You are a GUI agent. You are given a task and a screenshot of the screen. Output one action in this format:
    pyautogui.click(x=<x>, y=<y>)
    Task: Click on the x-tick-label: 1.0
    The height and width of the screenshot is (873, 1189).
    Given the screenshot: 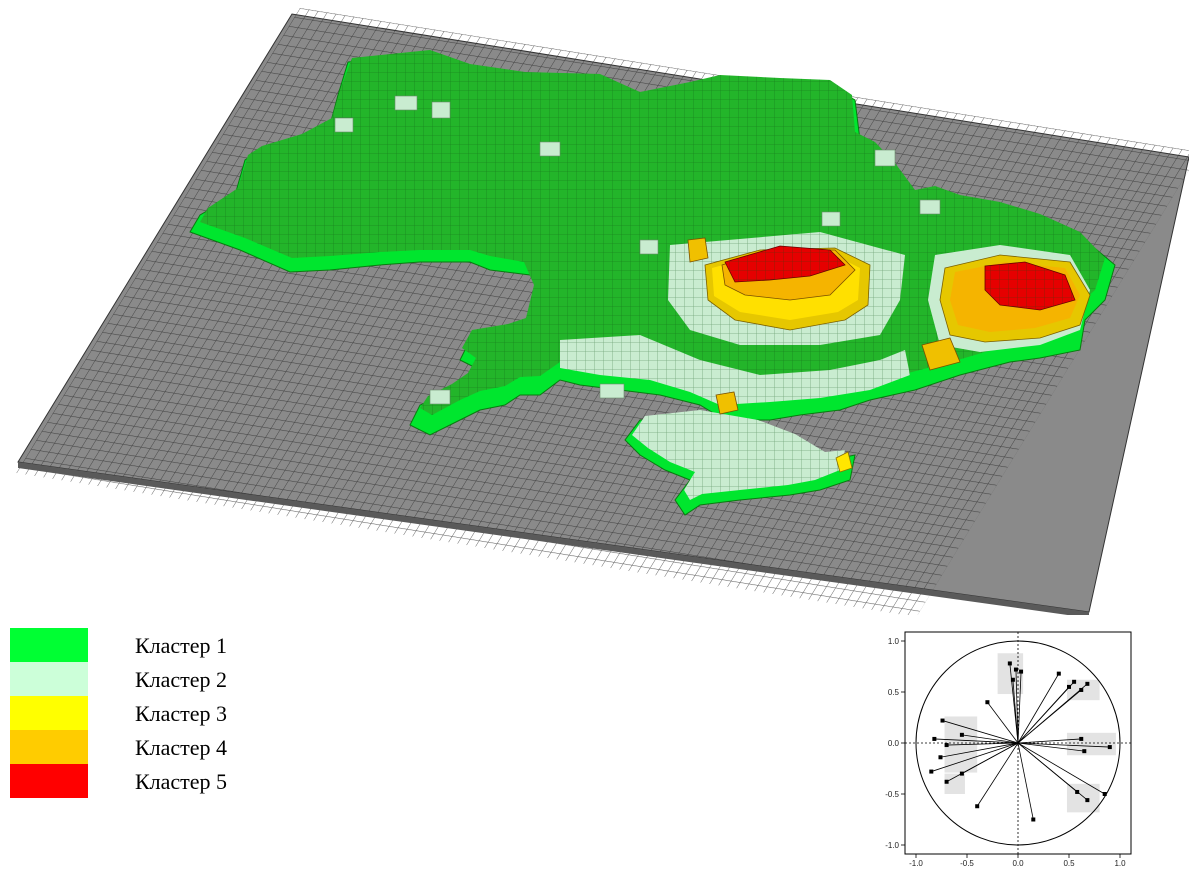 What is the action you would take?
    pyautogui.click(x=1120, y=863)
    